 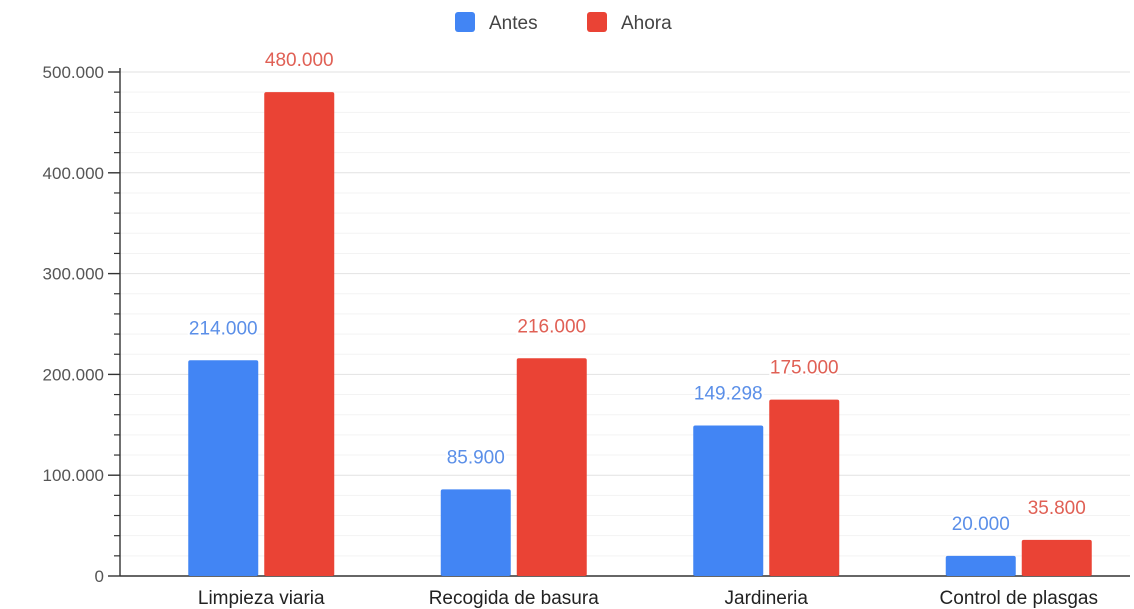 What do you see at coordinates (551, 326) in the screenshot?
I see `data-label: 216.000` at bounding box center [551, 326].